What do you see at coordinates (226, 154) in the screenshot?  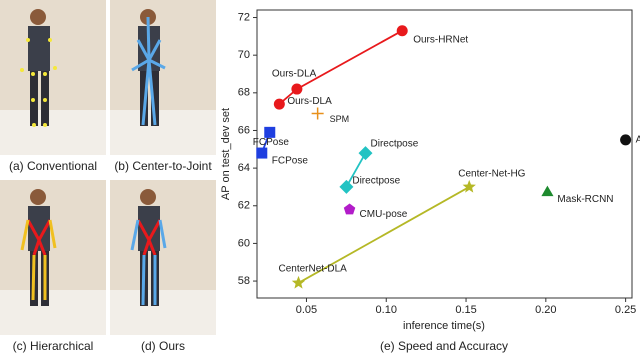 I see `y-axis-label: AP on test_dev set` at bounding box center [226, 154].